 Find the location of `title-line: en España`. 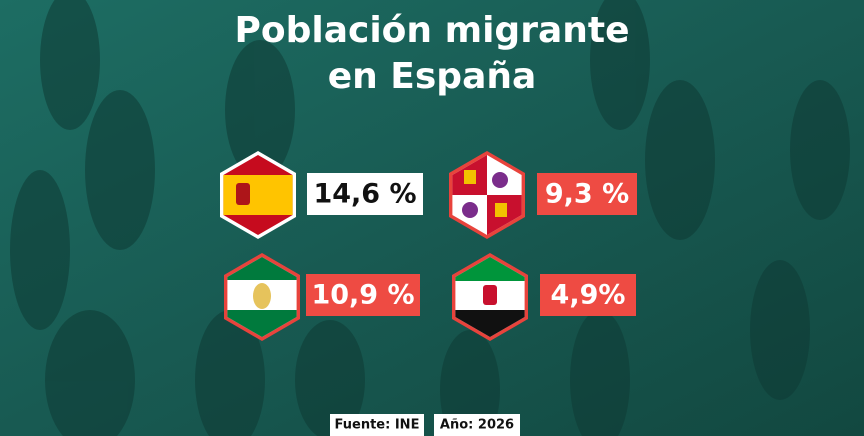

title-line: en España is located at coordinates (432, 76).